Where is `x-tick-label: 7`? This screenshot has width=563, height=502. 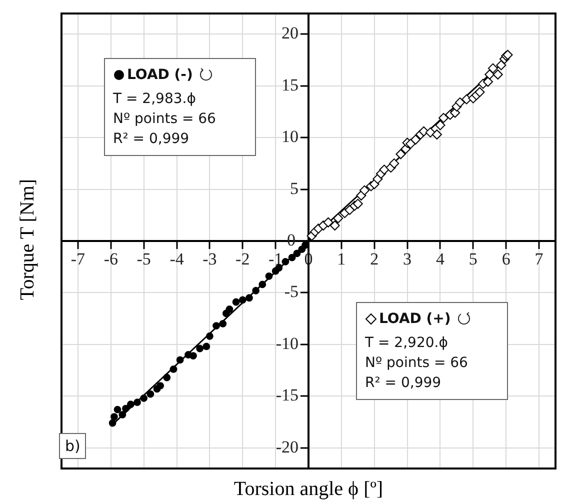 x-tick-label: 7 is located at coordinates (539, 259).